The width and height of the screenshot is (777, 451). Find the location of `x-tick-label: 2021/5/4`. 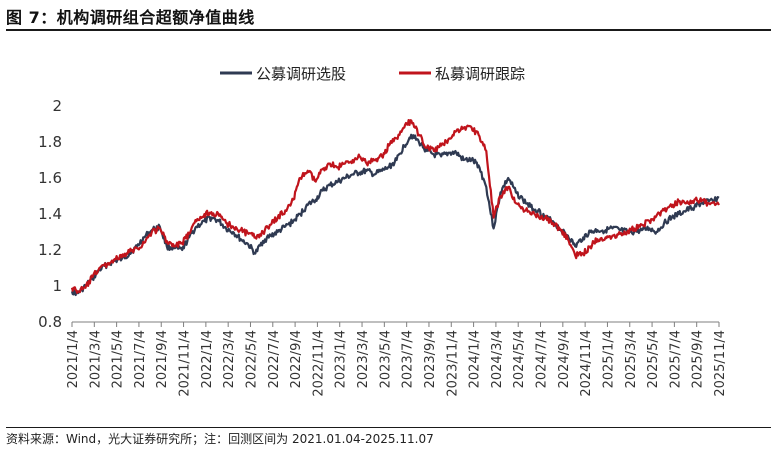

x-tick-label: 2021/5/4 is located at coordinates (118, 359).